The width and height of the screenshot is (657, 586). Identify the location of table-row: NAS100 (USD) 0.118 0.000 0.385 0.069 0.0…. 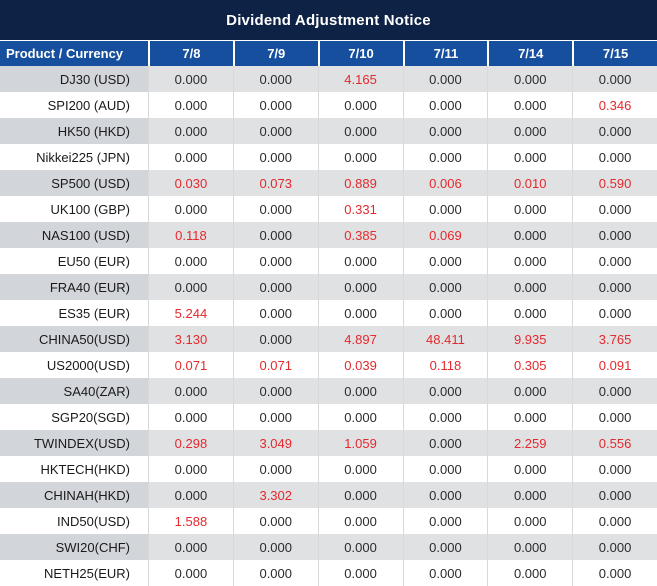
(328, 235).